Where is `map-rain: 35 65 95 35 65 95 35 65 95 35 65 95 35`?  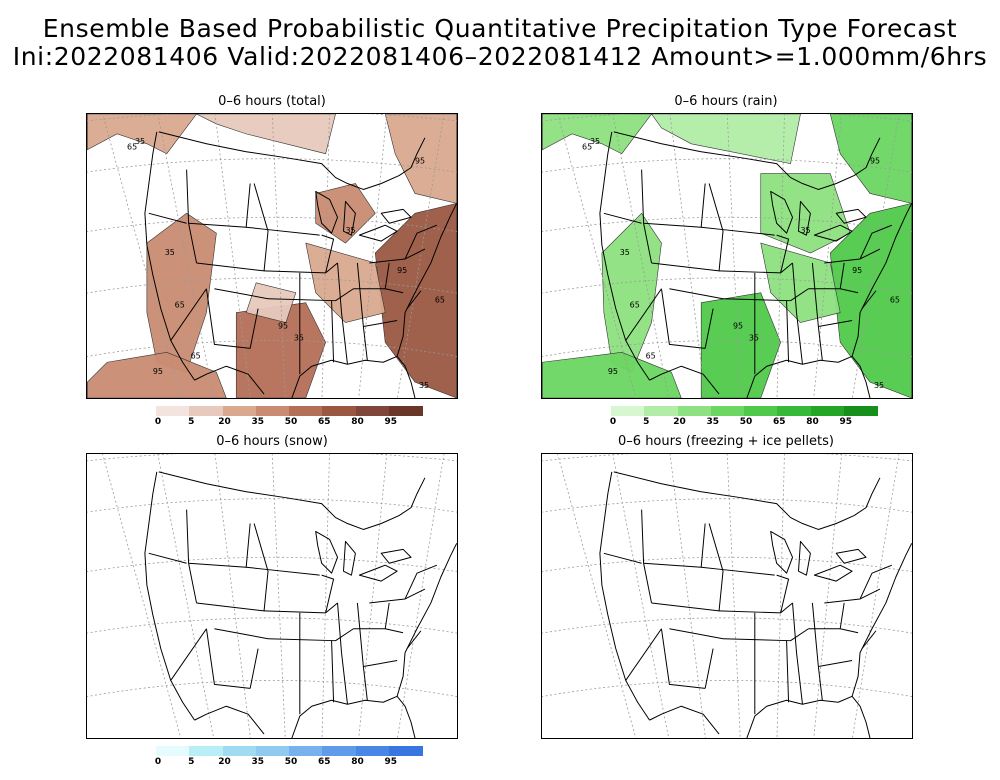
map-rain: 35 65 95 35 65 95 35 65 95 35 65 95 35 is located at coordinates (727, 256).